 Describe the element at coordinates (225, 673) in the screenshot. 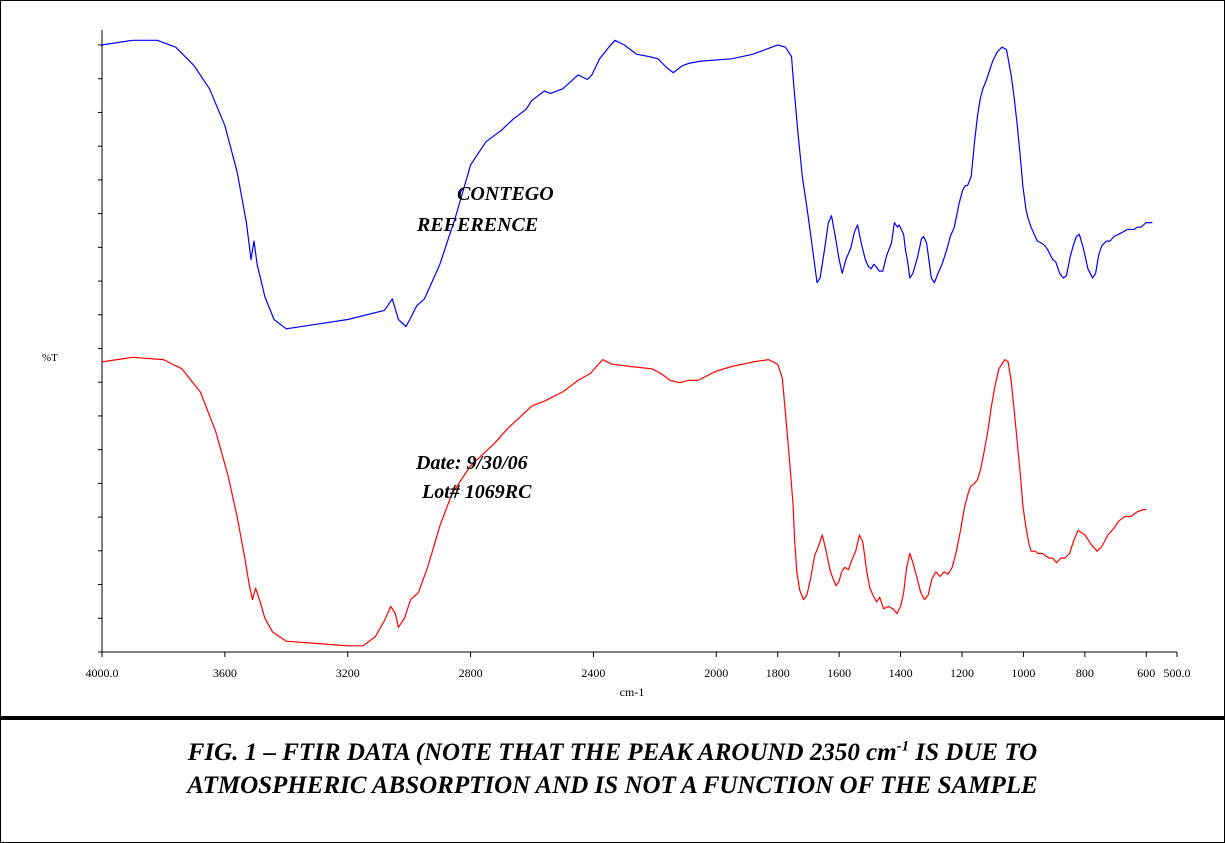

I see `x-tick-label: 3600` at that location.